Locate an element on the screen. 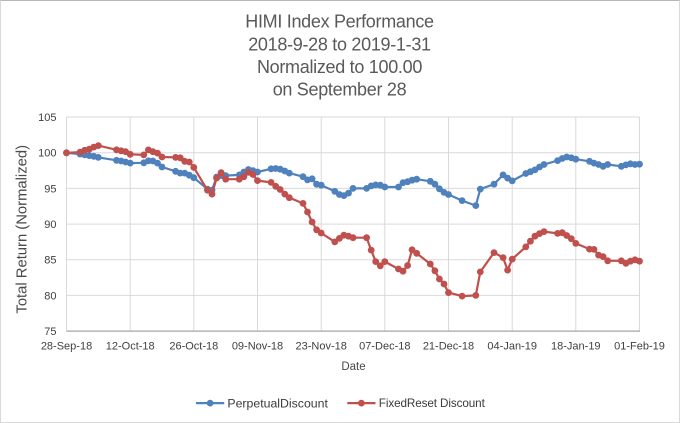 This screenshot has width=680, height=423. svg-text: 80 is located at coordinates (50, 296).